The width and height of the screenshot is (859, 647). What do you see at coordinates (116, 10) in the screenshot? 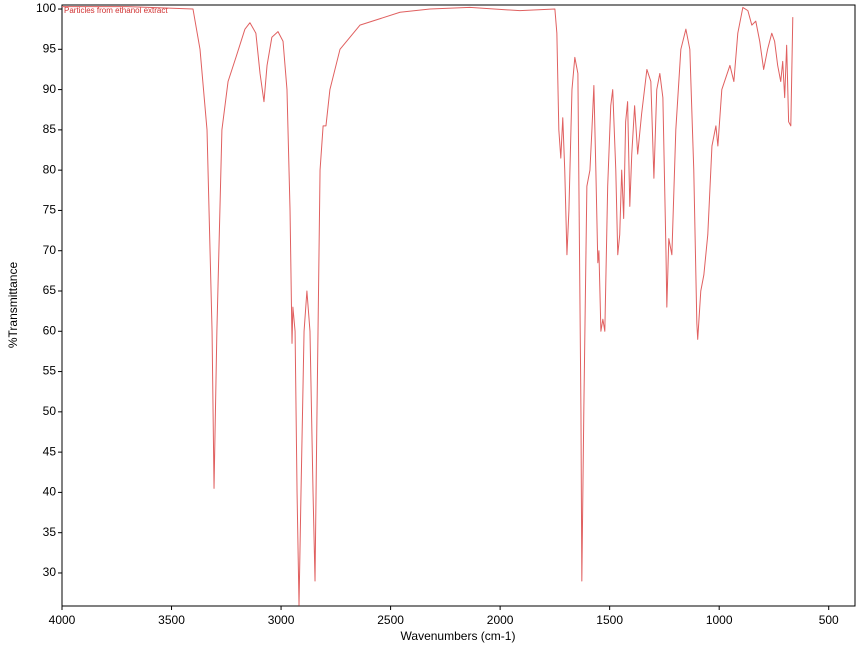
I see `annotation: Particles from ethanol extract` at bounding box center [116, 10].